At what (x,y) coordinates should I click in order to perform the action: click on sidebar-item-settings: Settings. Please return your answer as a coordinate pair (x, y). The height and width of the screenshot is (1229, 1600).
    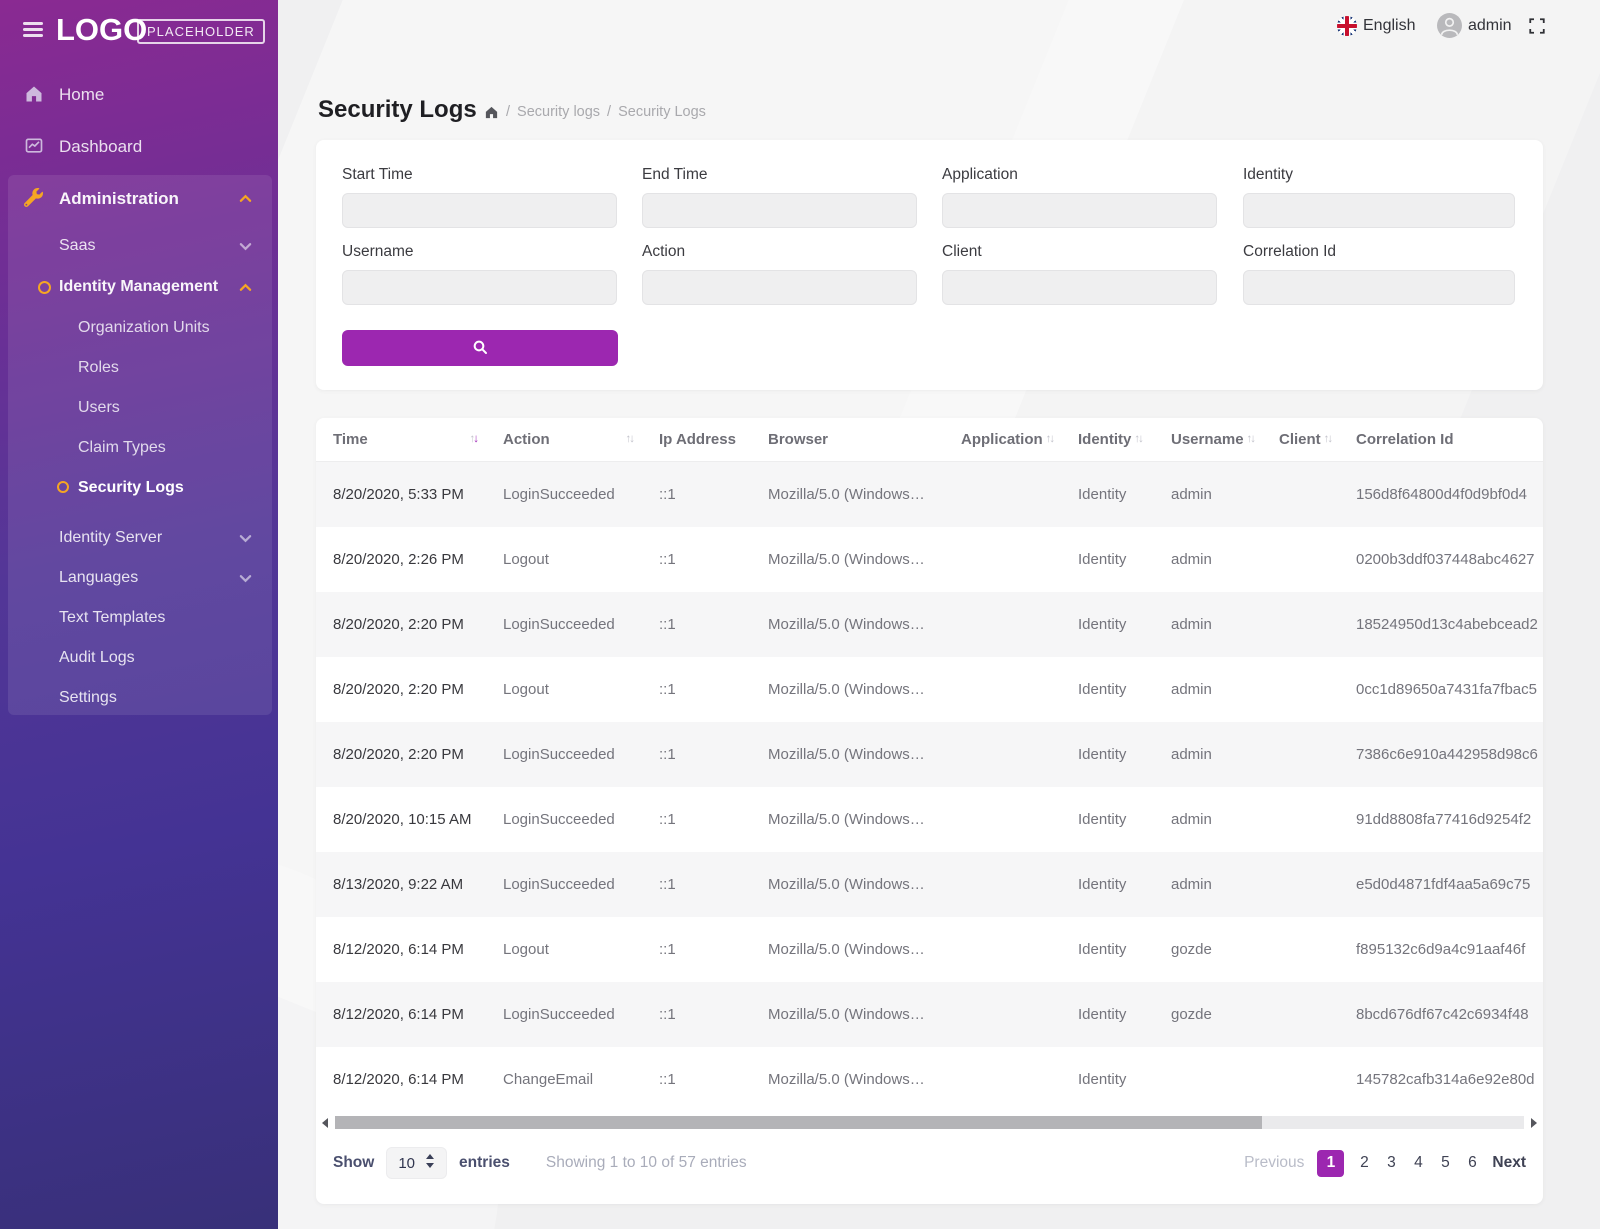
    Looking at the image, I should click on (88, 697).